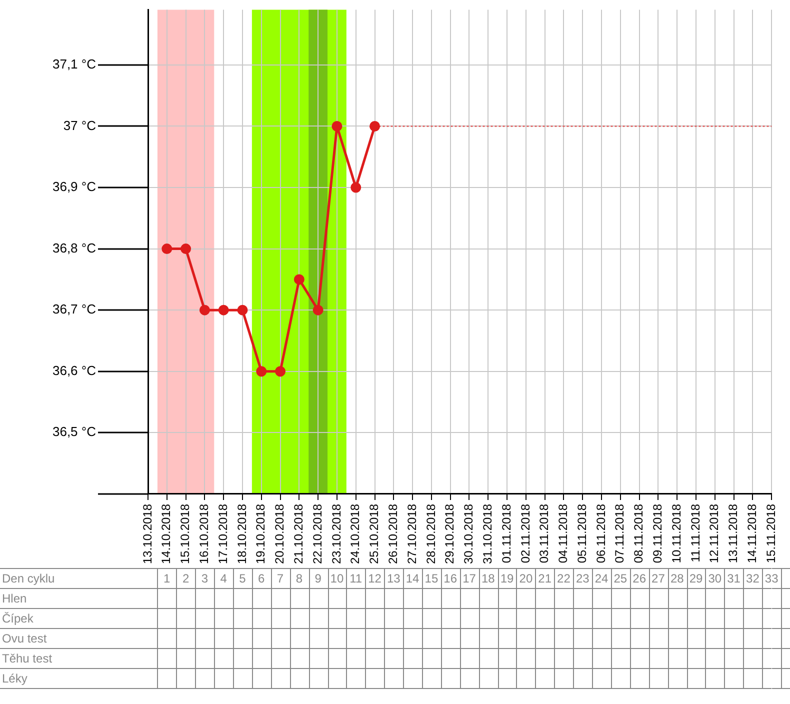  Describe the element at coordinates (224, 579) in the screenshot. I see `x2-tick-label: 4` at that location.